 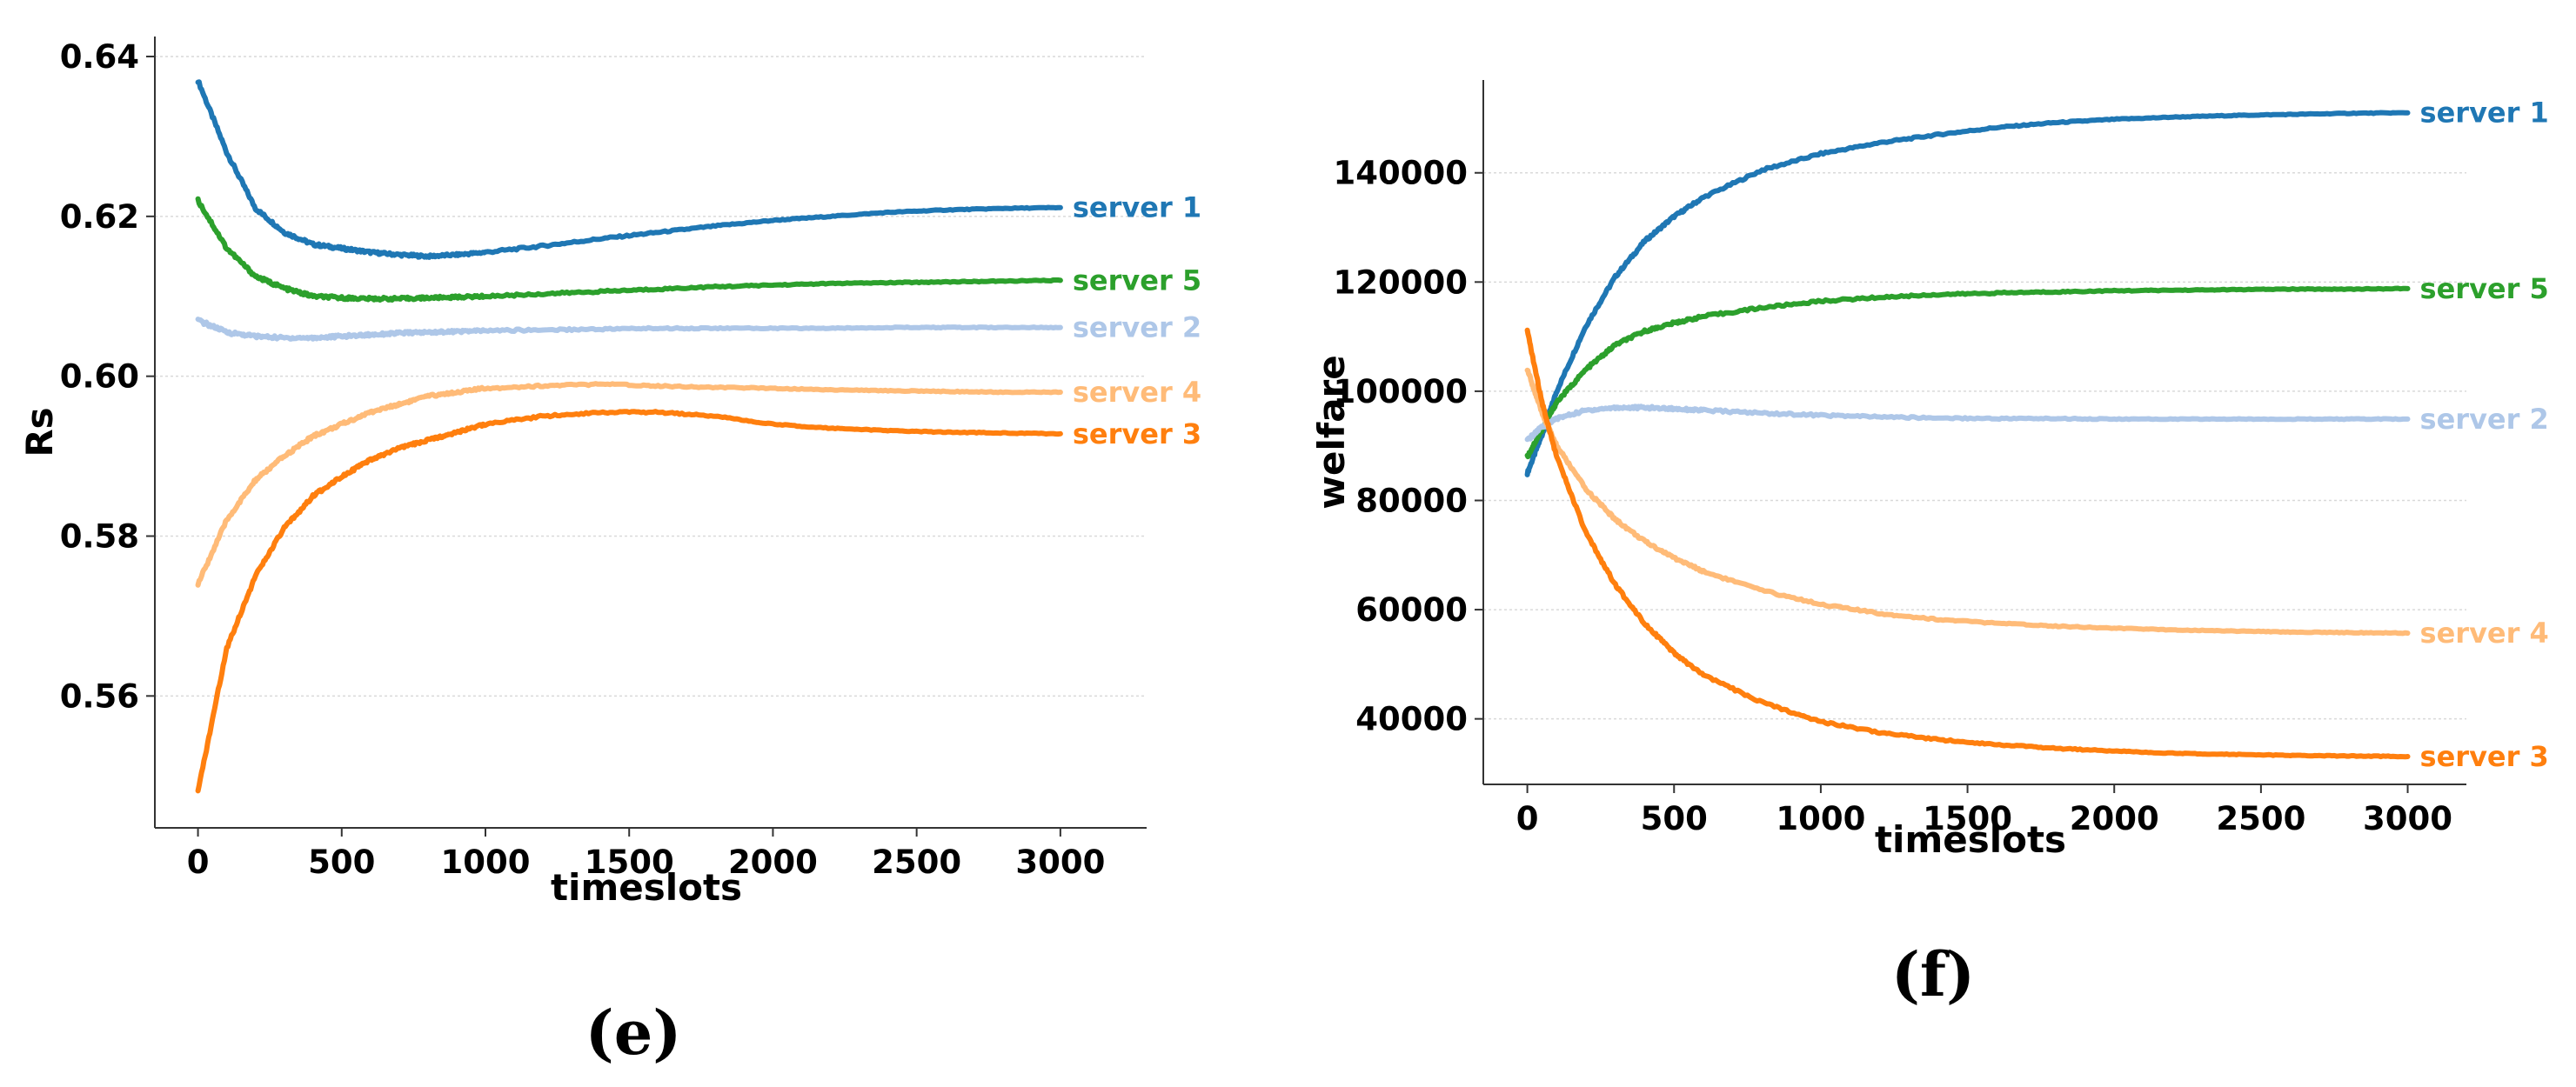 What do you see at coordinates (99, 536) in the screenshot?
I see `y-tick-label: 0.58` at bounding box center [99, 536].